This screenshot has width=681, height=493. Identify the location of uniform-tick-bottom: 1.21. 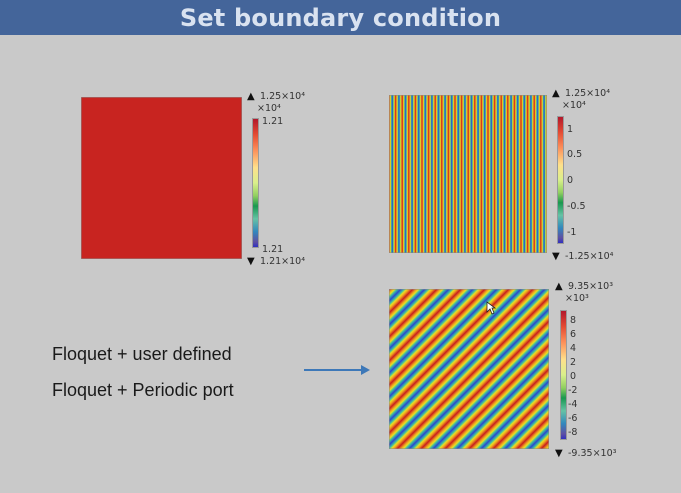
(273, 249).